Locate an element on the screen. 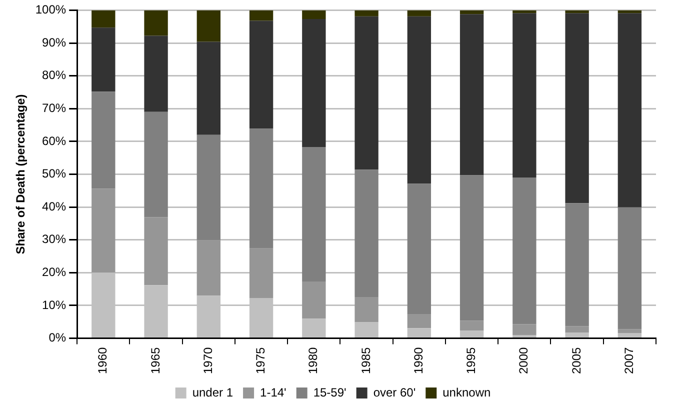  y-tick-label: 40% is located at coordinates (54, 206).